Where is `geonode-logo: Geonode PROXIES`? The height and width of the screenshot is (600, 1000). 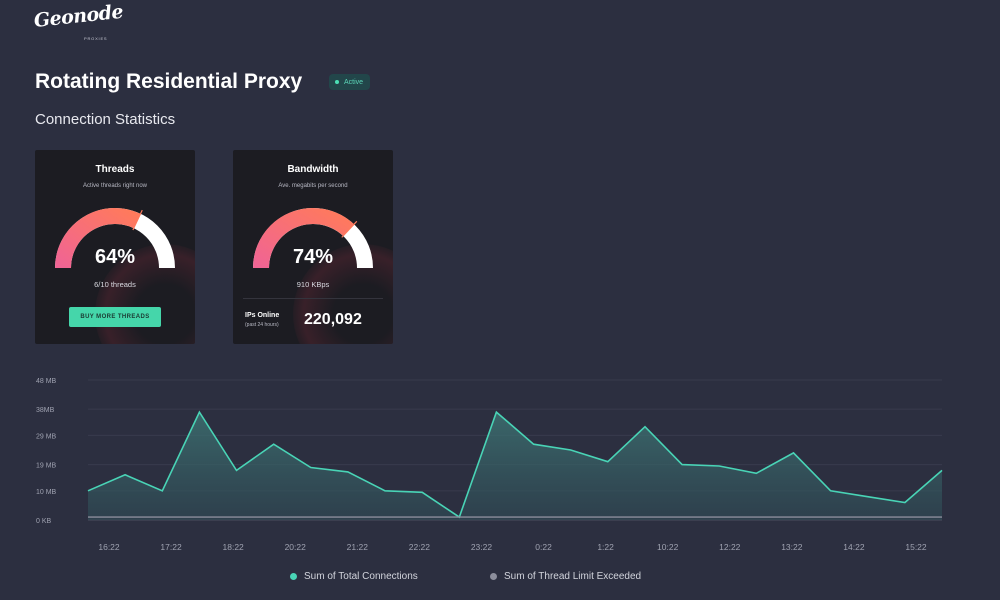 geonode-logo: Geonode PROXIES is located at coordinates (78, 22).